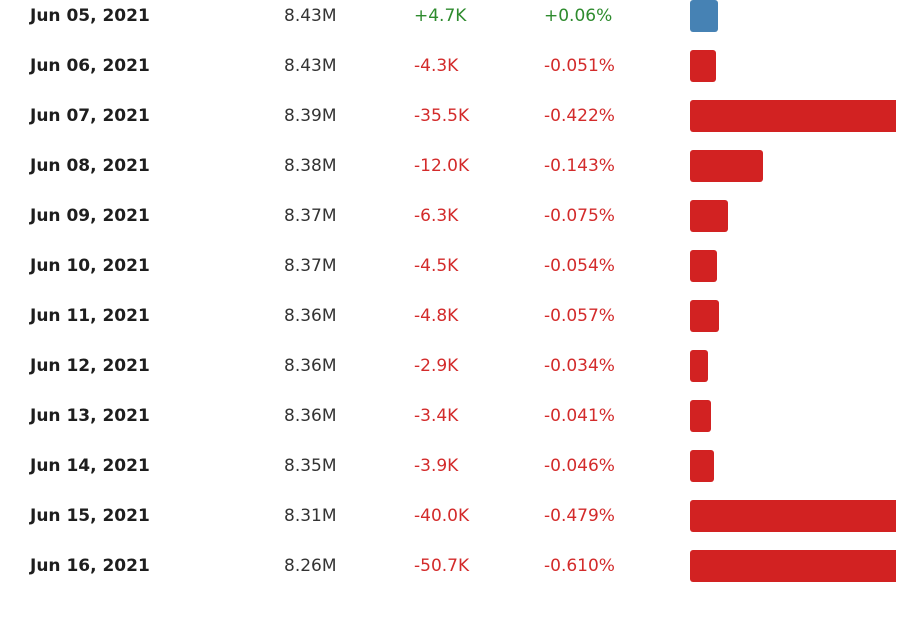 The height and width of the screenshot is (620, 911). What do you see at coordinates (579, 366) in the screenshot?
I see `row-percent-change: -0.034%` at bounding box center [579, 366].